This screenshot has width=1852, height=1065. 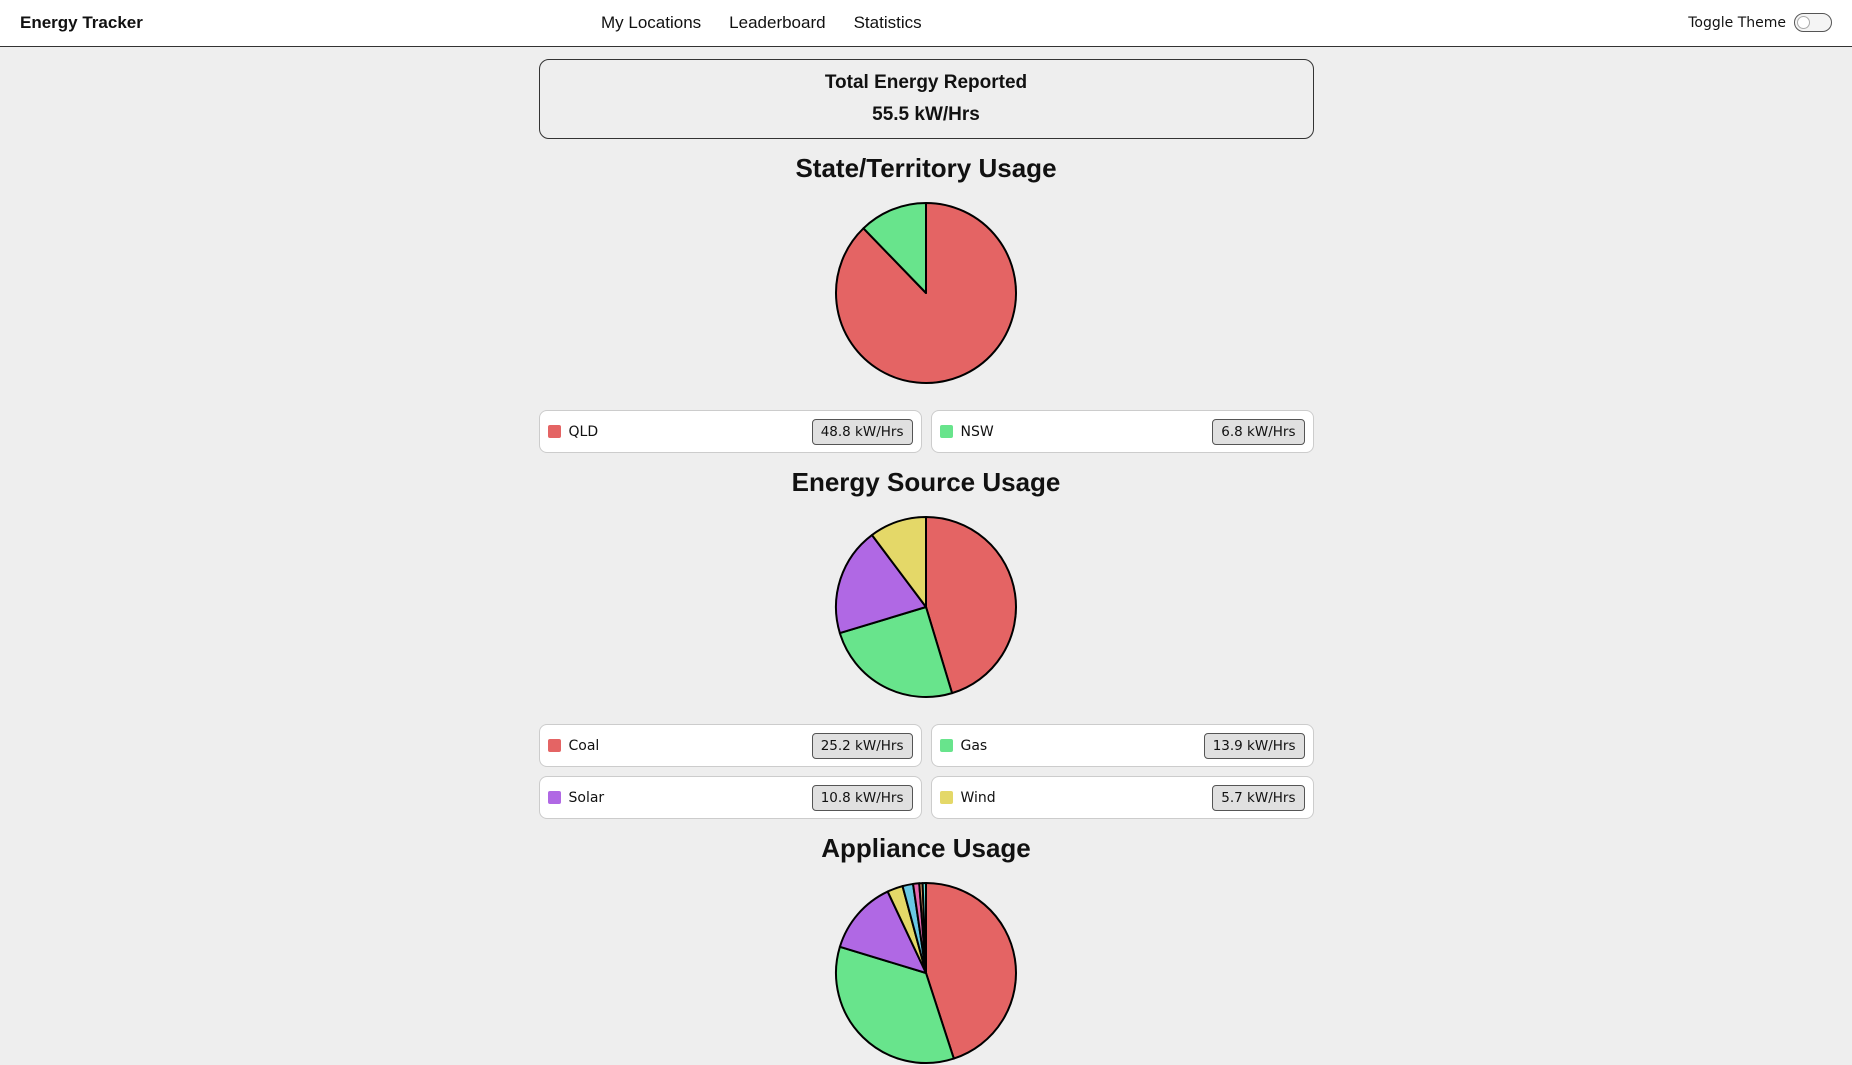 I want to click on nav-links: My Locations Leaderboard Statistics, so click(x=761, y=23).